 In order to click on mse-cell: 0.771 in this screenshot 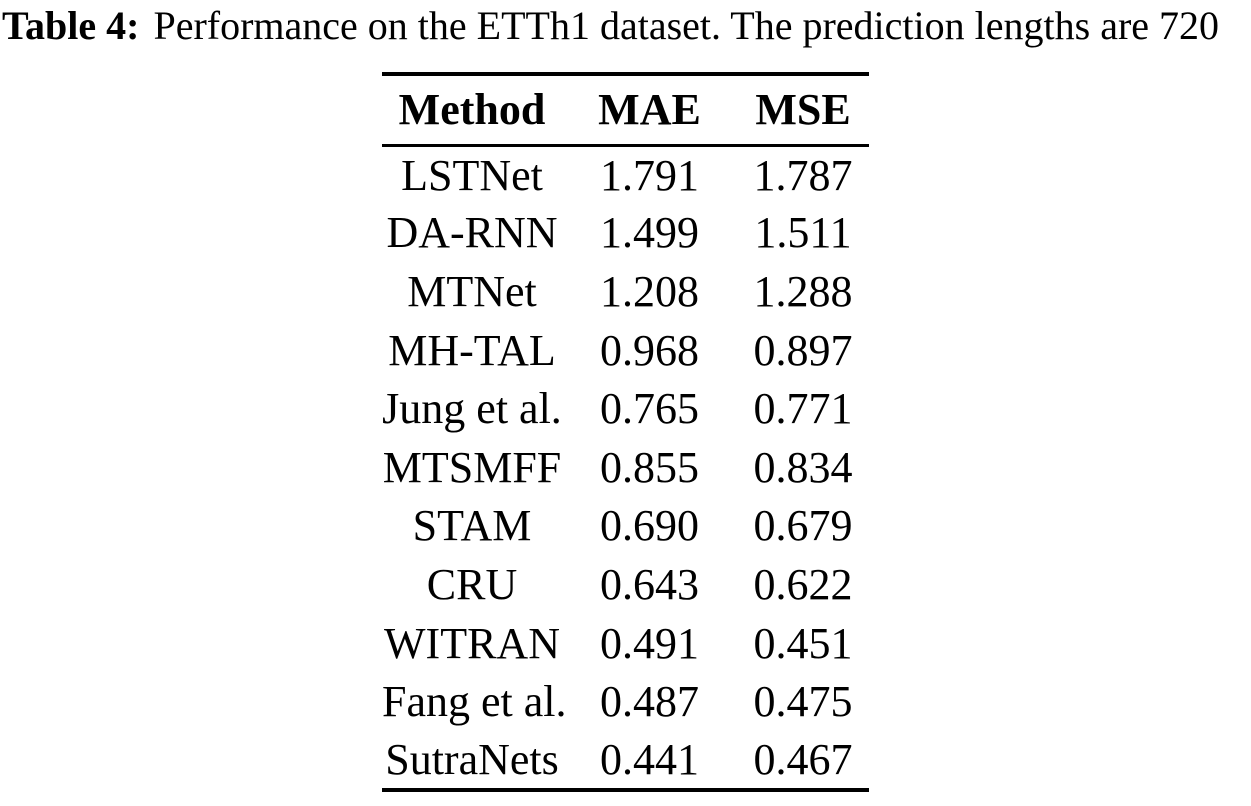, I will do `click(803, 409)`.